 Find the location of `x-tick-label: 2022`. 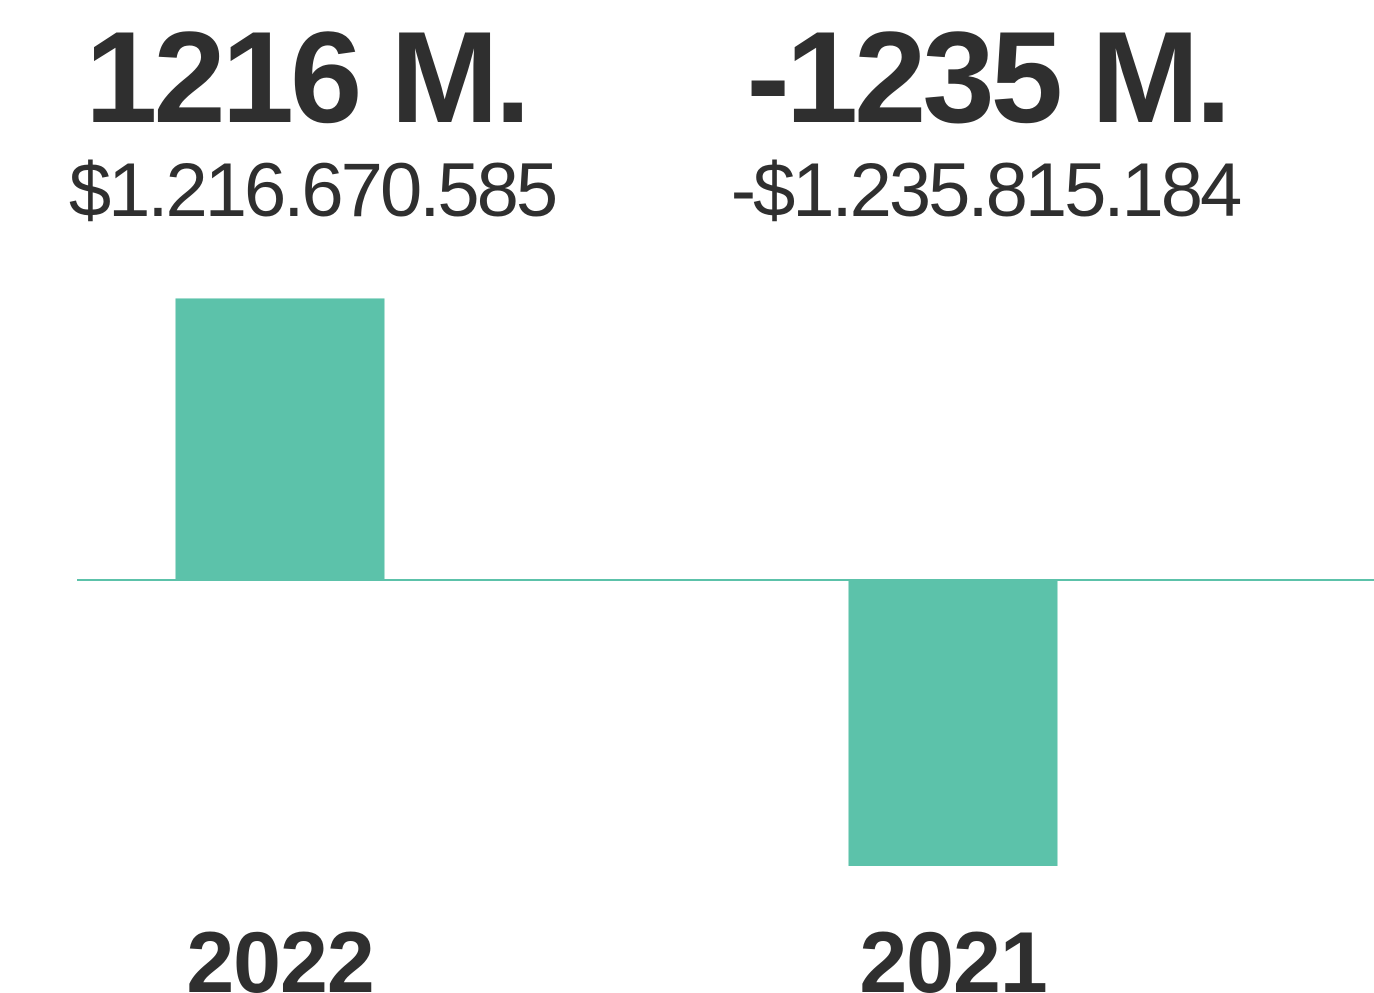

x-tick-label: 2022 is located at coordinates (279, 954).